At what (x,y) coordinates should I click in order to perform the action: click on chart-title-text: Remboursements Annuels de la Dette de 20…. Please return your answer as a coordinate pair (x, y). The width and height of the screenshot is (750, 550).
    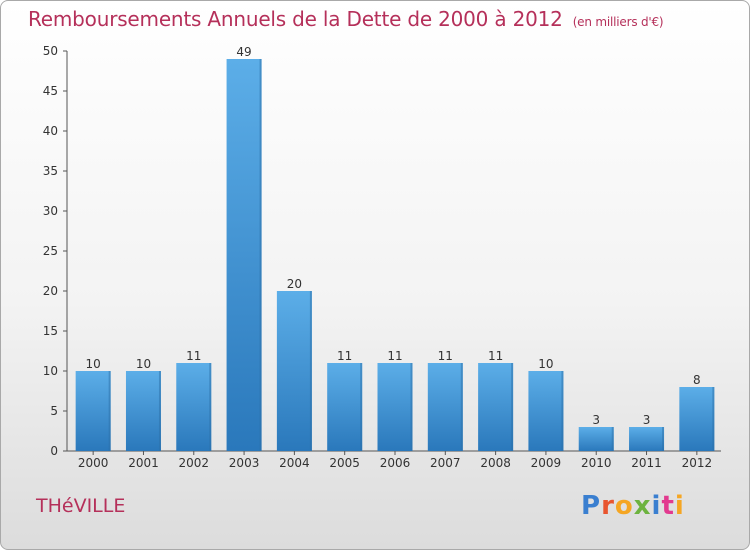
    Looking at the image, I should click on (295, 19).